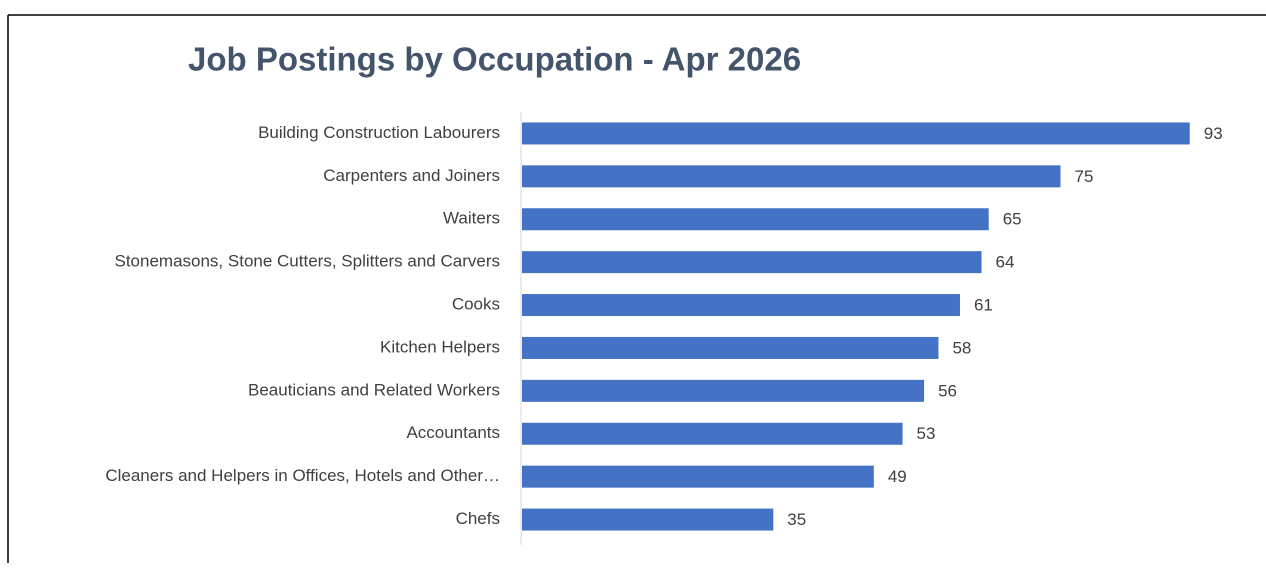 This screenshot has width=1266, height=568. Describe the element at coordinates (796, 519) in the screenshot. I see `data-label: 35` at that location.